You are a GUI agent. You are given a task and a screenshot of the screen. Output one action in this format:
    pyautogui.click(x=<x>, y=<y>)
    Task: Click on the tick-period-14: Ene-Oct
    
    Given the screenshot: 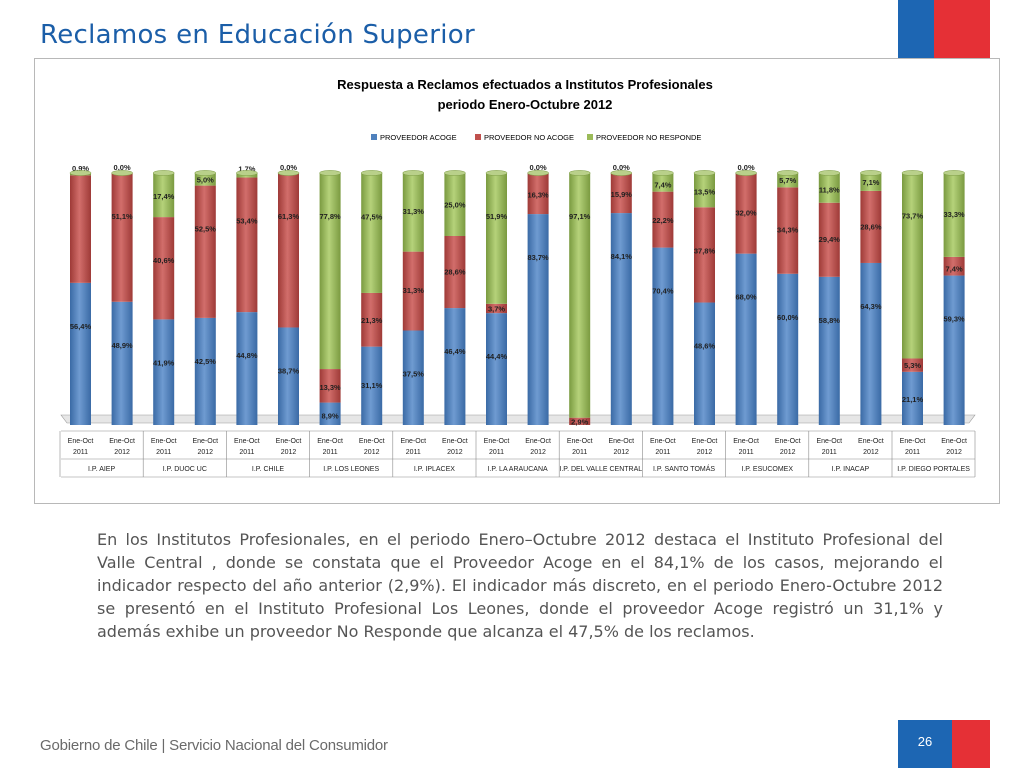 What is the action you would take?
    pyautogui.click(x=663, y=441)
    